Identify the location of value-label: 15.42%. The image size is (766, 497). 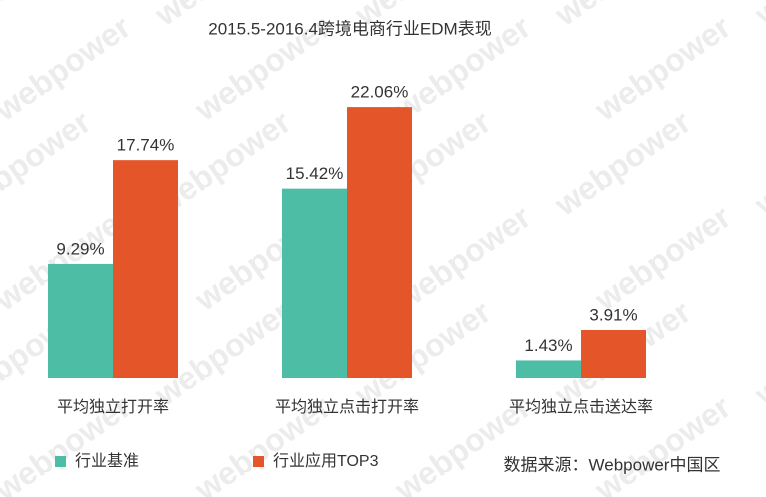
(315, 173).